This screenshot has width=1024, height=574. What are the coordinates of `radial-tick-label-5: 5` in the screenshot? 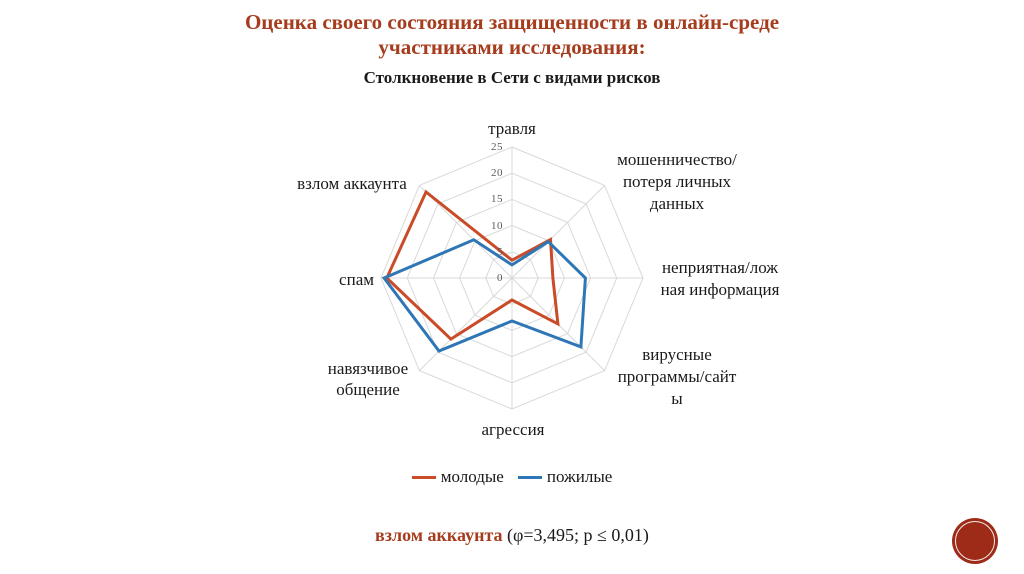 It's located at (500, 252).